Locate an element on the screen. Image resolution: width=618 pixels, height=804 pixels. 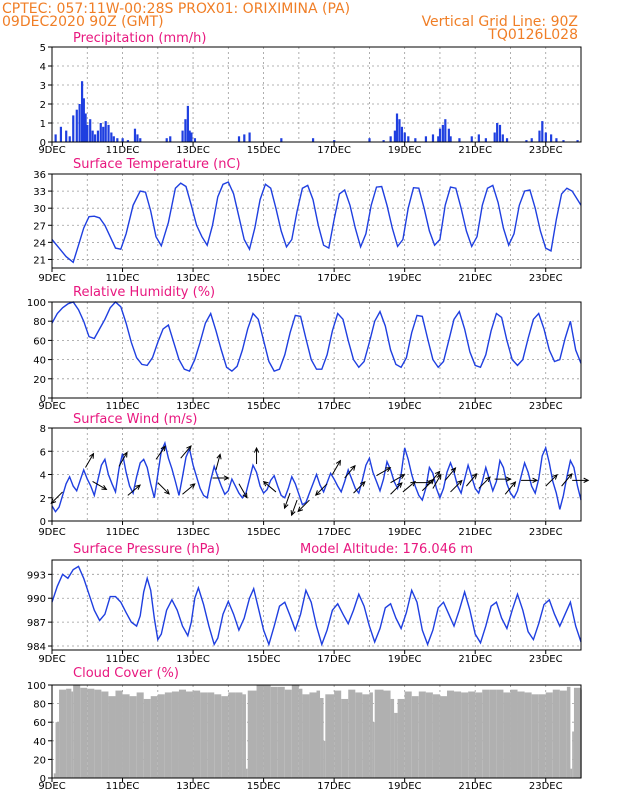
y-tick-label: 21 is located at coordinates (39, 260).